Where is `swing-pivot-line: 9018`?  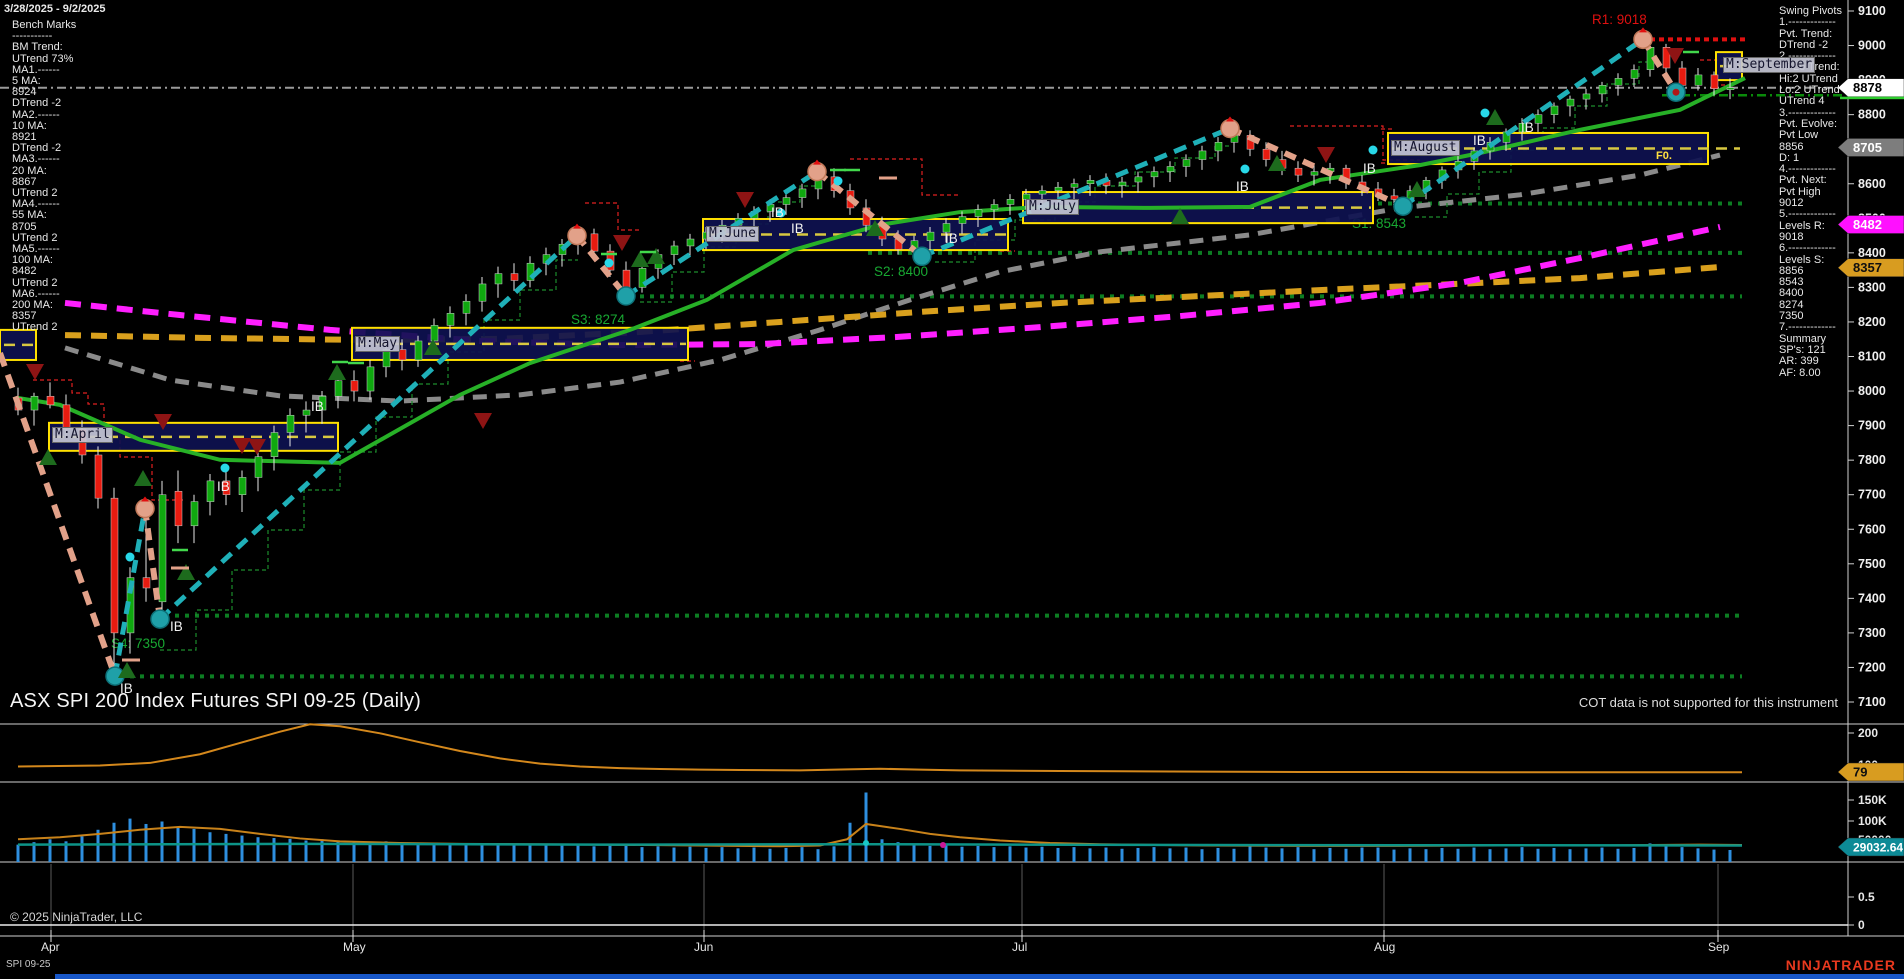
swing-pivot-line: 9018 is located at coordinates (1791, 236).